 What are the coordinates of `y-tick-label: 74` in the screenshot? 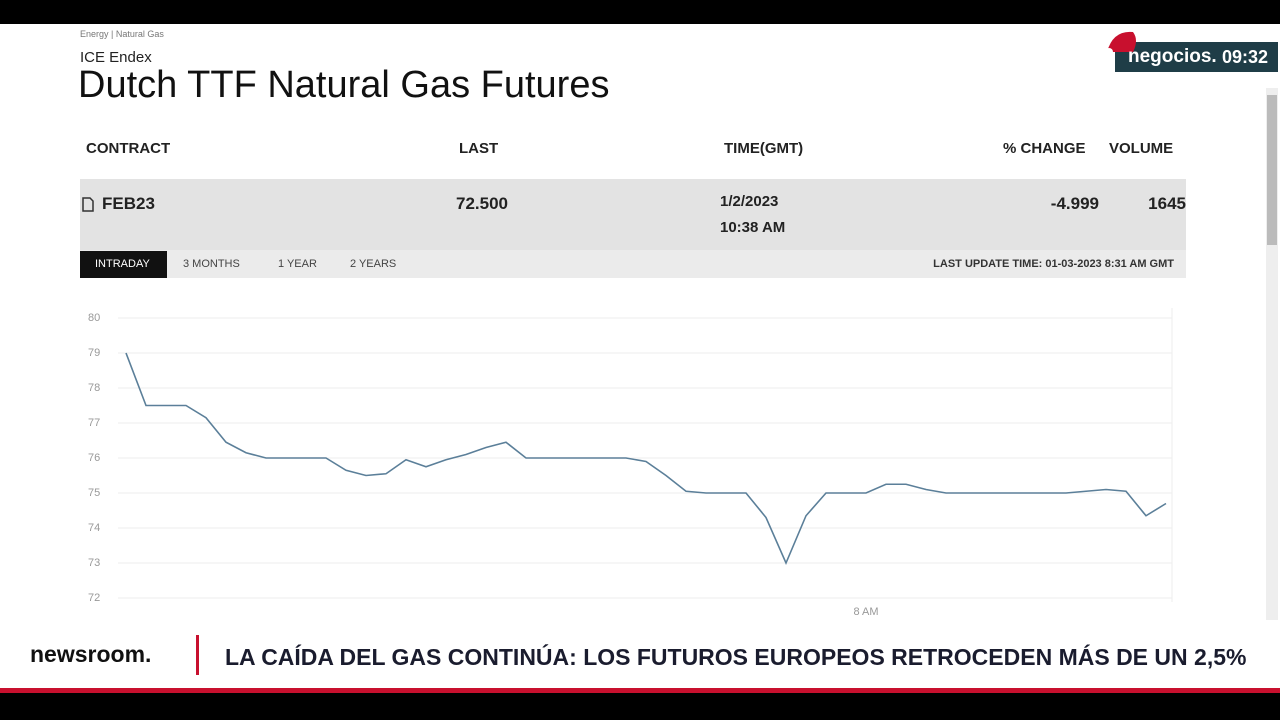 It's located at (94, 528).